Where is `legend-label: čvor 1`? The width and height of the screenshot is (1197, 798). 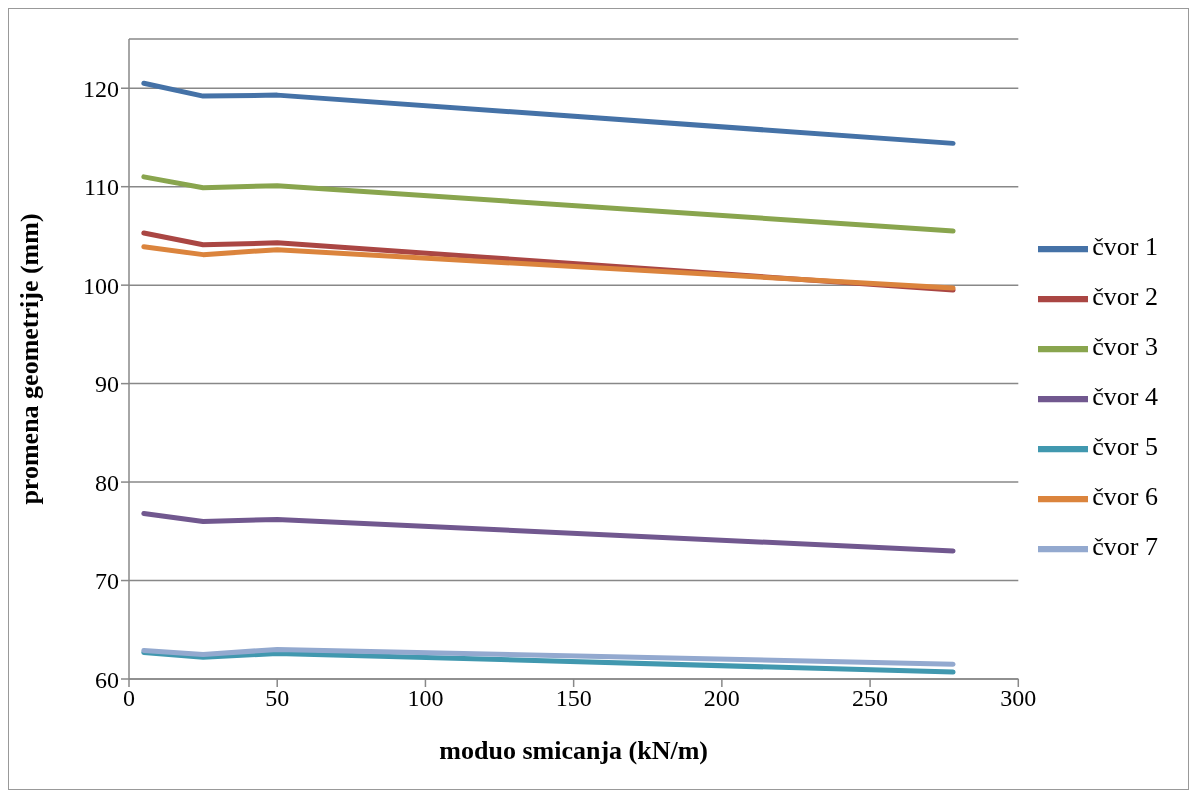 legend-label: čvor 1 is located at coordinates (1125, 246).